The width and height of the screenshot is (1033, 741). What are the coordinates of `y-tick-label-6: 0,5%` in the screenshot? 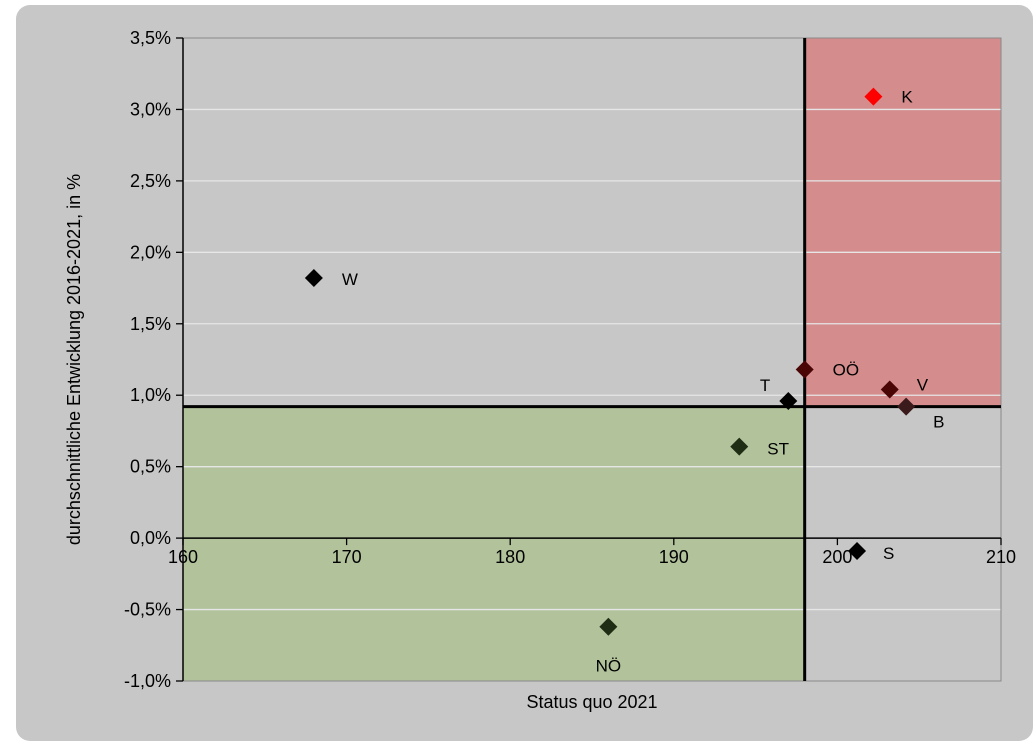 It's located at (150, 467).